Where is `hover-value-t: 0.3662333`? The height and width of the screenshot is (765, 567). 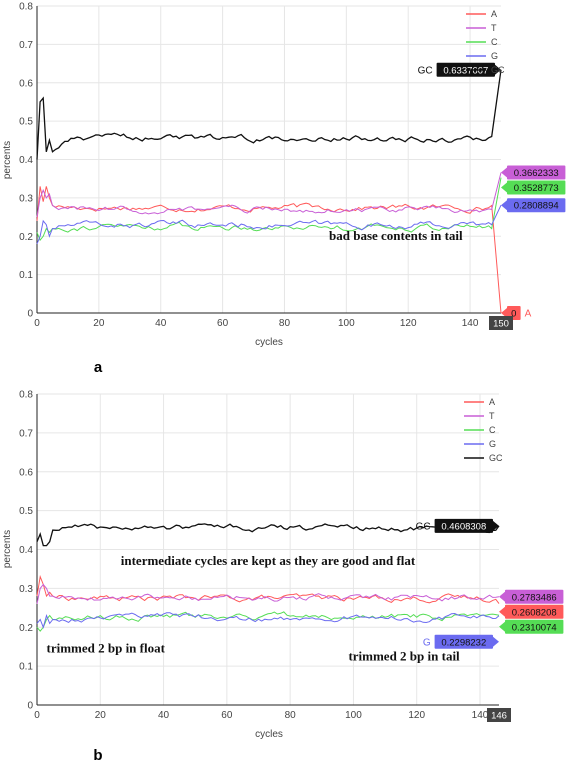 hover-value-t: 0.3662333 is located at coordinates (536, 173).